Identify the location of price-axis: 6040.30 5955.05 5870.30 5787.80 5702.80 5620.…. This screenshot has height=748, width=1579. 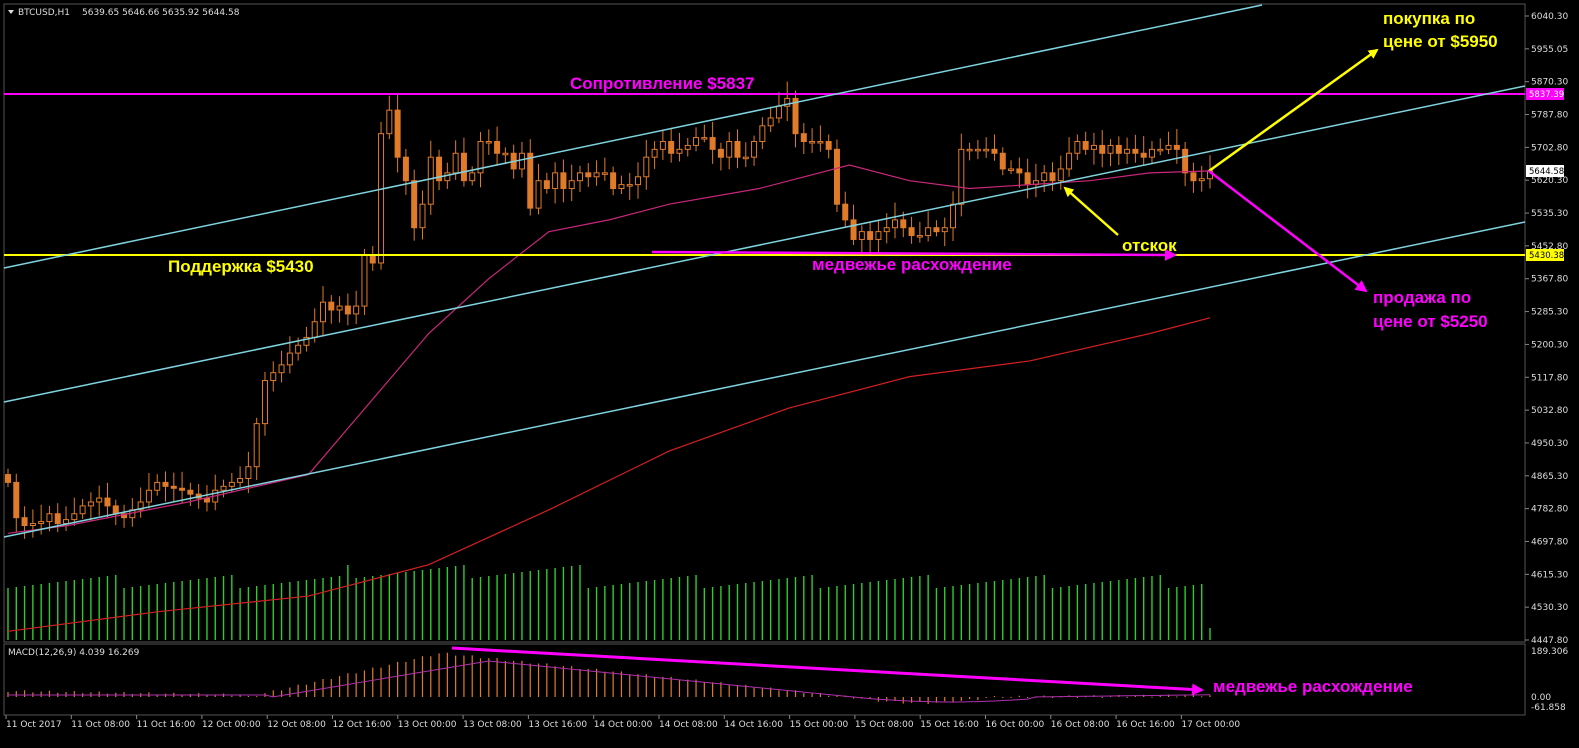
(1546, 329).